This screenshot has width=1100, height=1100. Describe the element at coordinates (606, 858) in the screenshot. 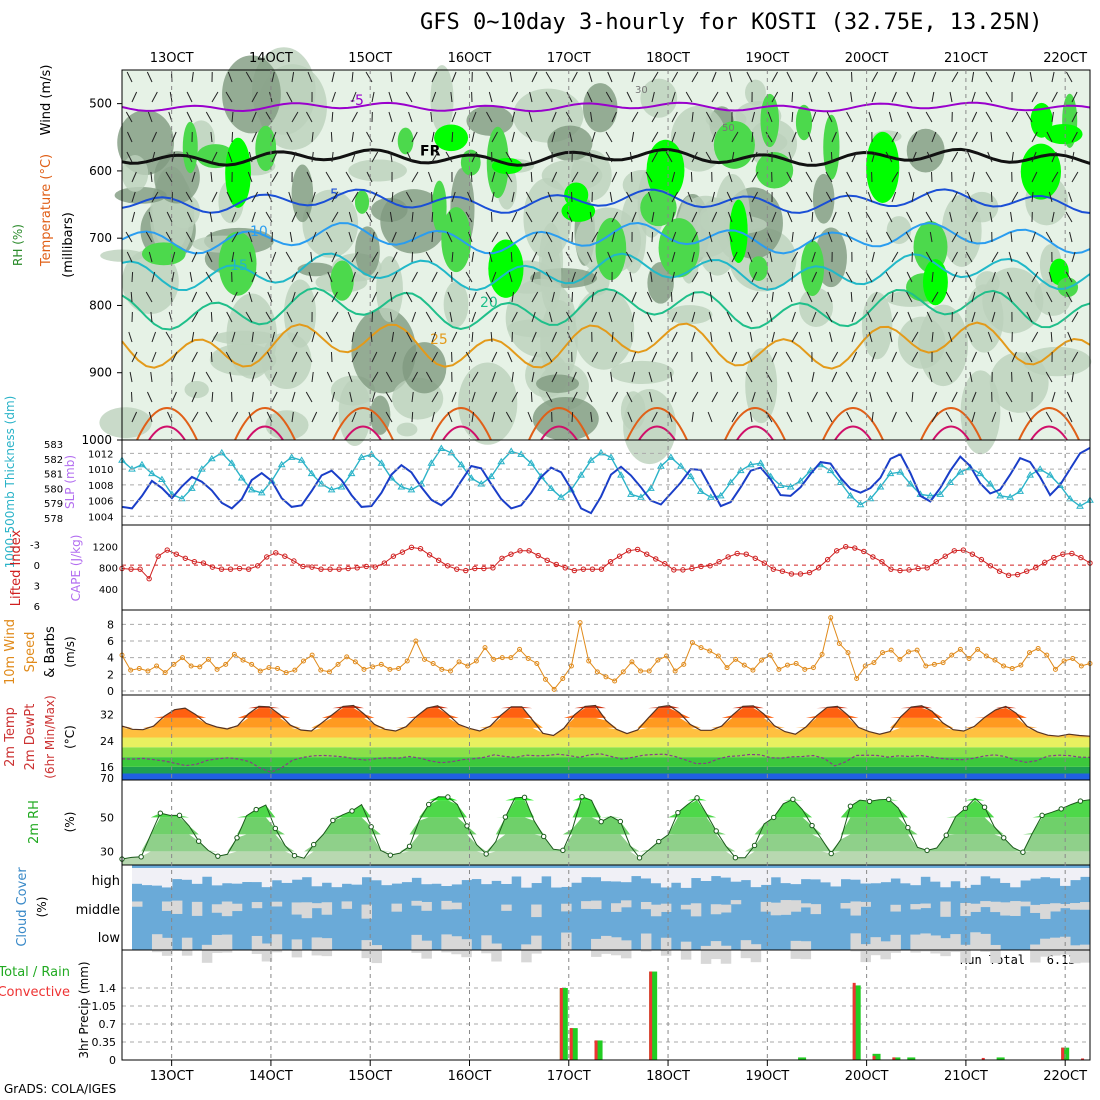

I see `rh-fill-band` at that location.